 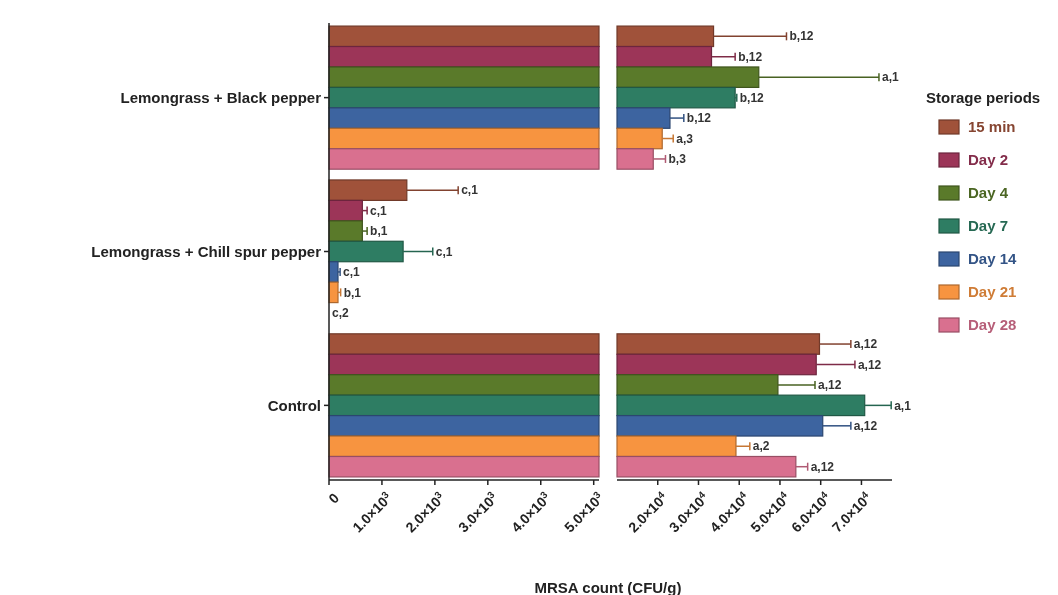 What do you see at coordinates (341, 313) in the screenshot?
I see `annotation: c,2` at bounding box center [341, 313].